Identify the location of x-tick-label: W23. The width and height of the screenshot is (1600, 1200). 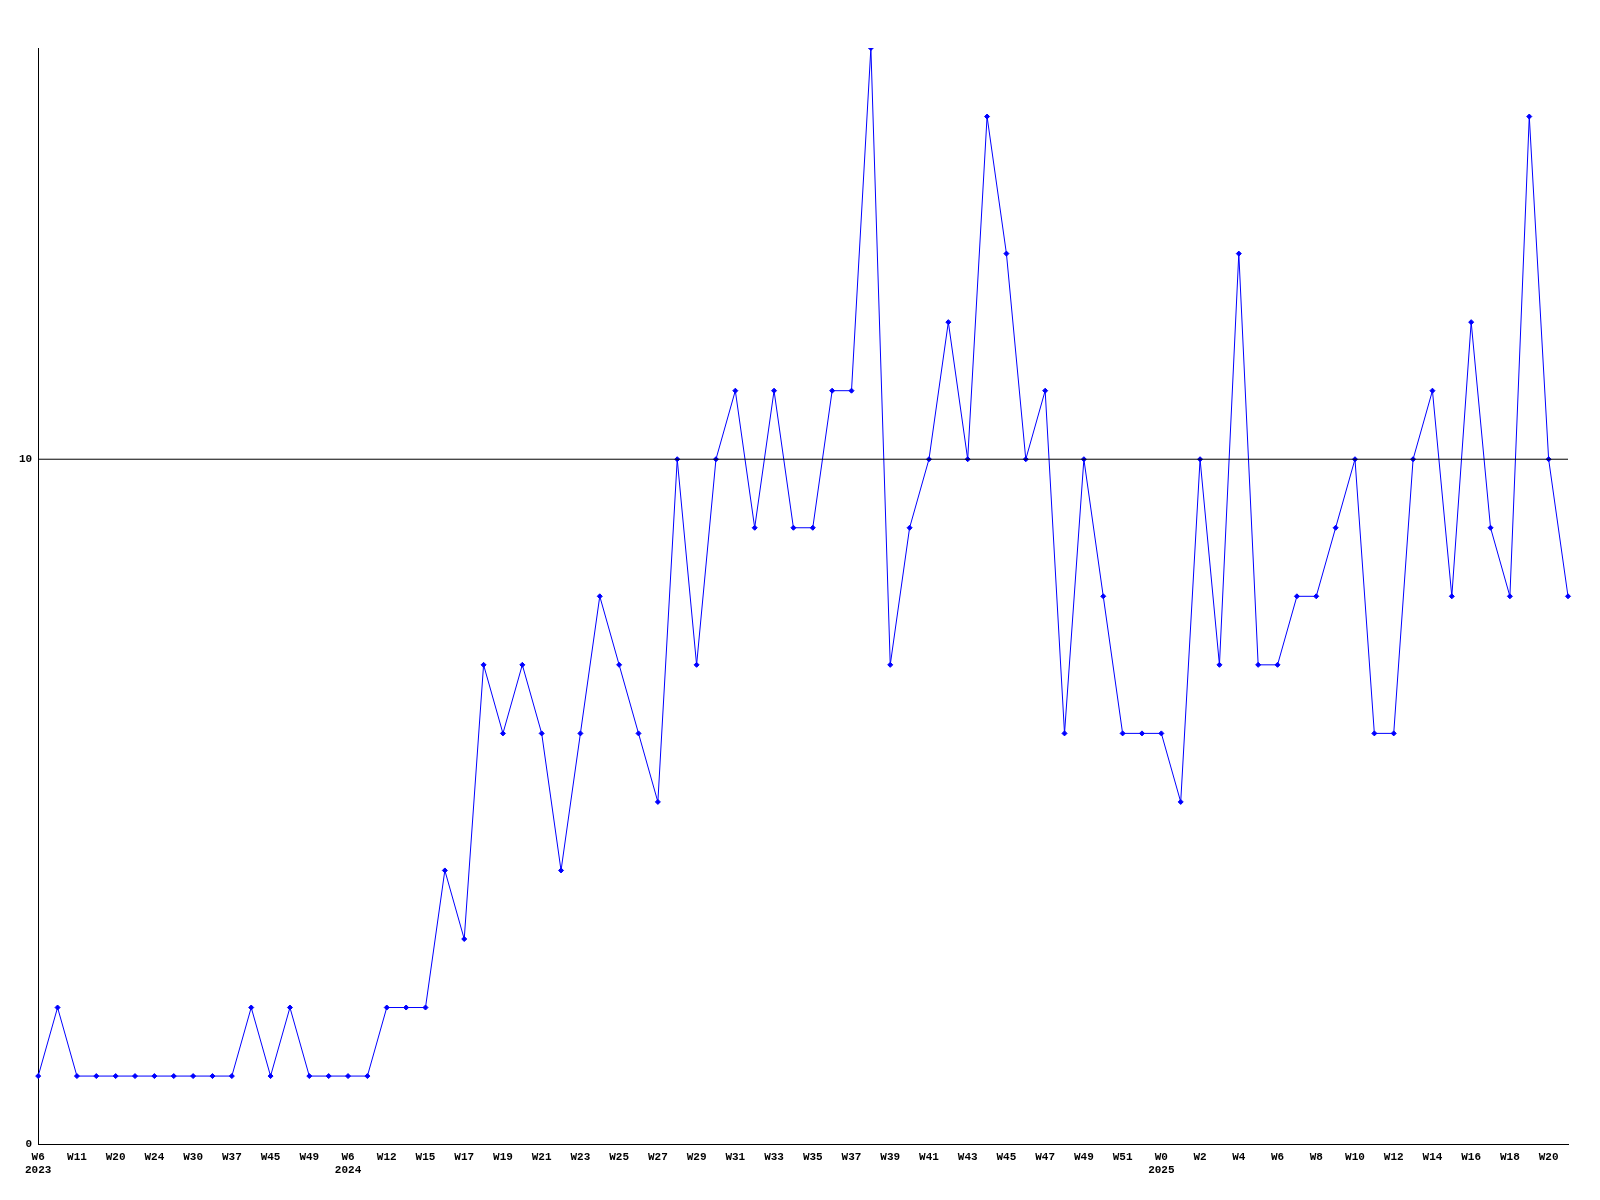
(580, 1156).